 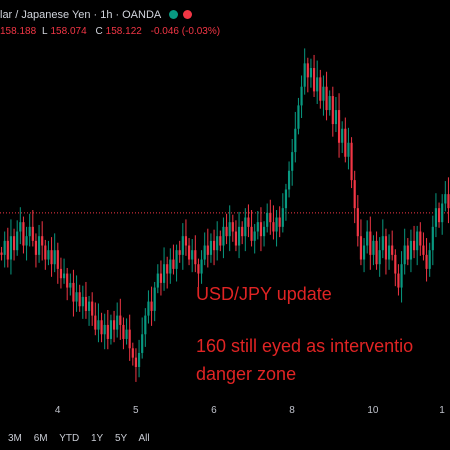 I want to click on symbol-name: lar / Japanese Yen, so click(x=45, y=15).